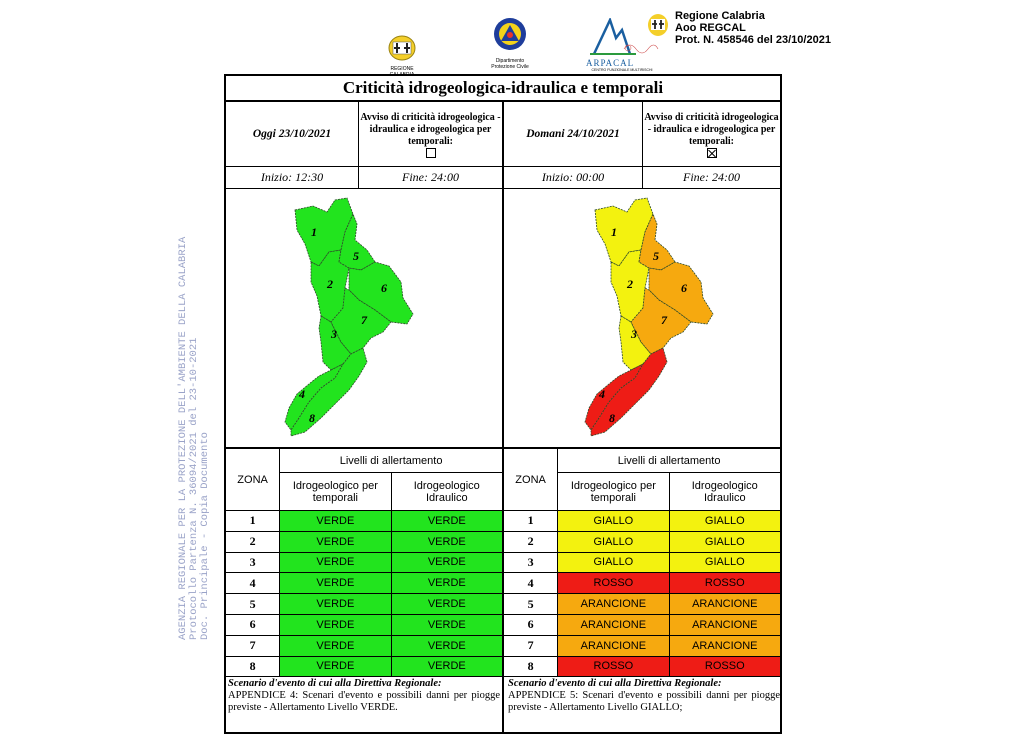 The image size is (1024, 734). I want to click on today-row-2: 2 VERDE VERDE, so click(364, 541).